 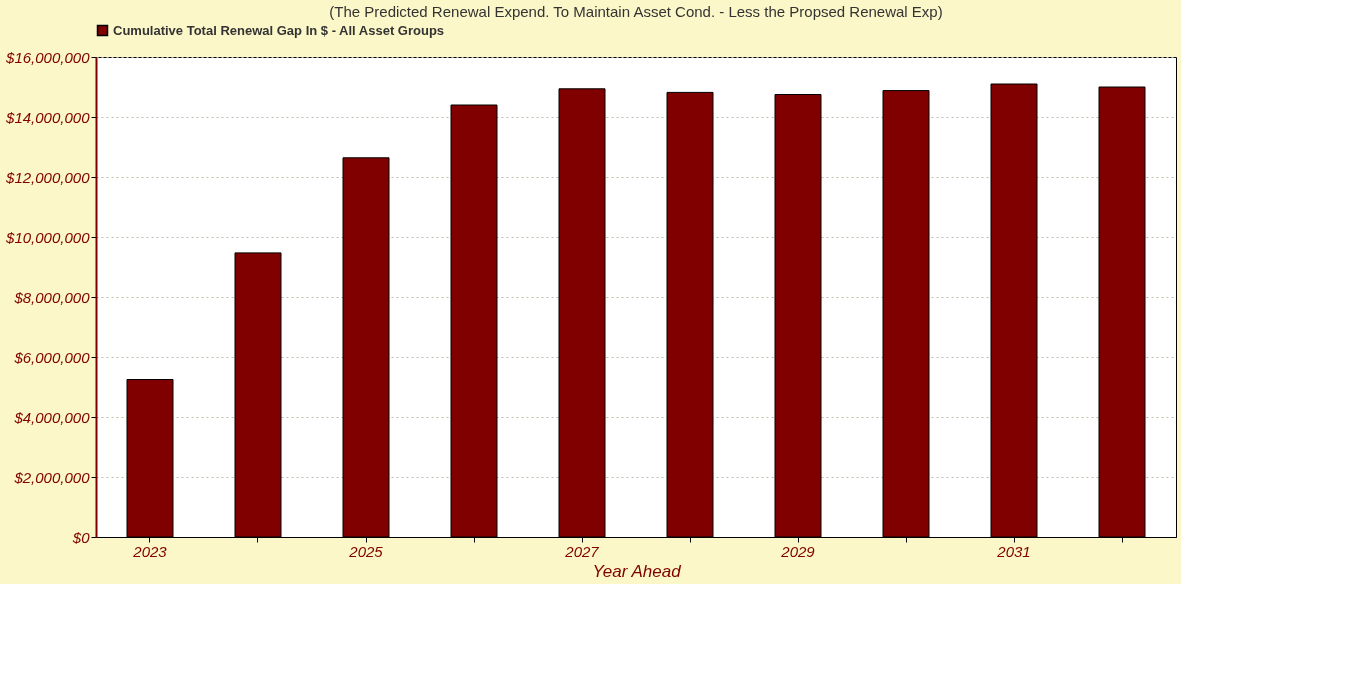 I want to click on y-tick-label: $0, so click(x=81, y=537).